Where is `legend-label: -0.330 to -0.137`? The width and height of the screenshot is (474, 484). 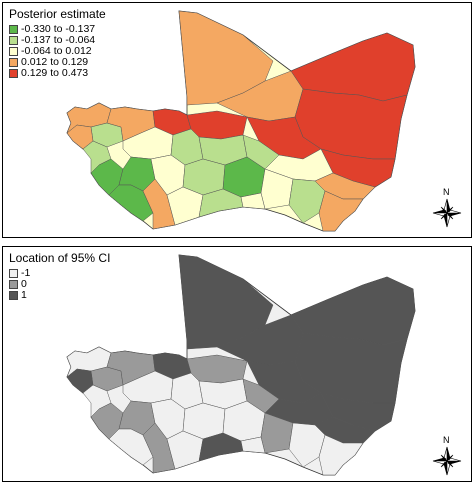 legend-label: -0.330 to -0.137 is located at coordinates (58, 29).